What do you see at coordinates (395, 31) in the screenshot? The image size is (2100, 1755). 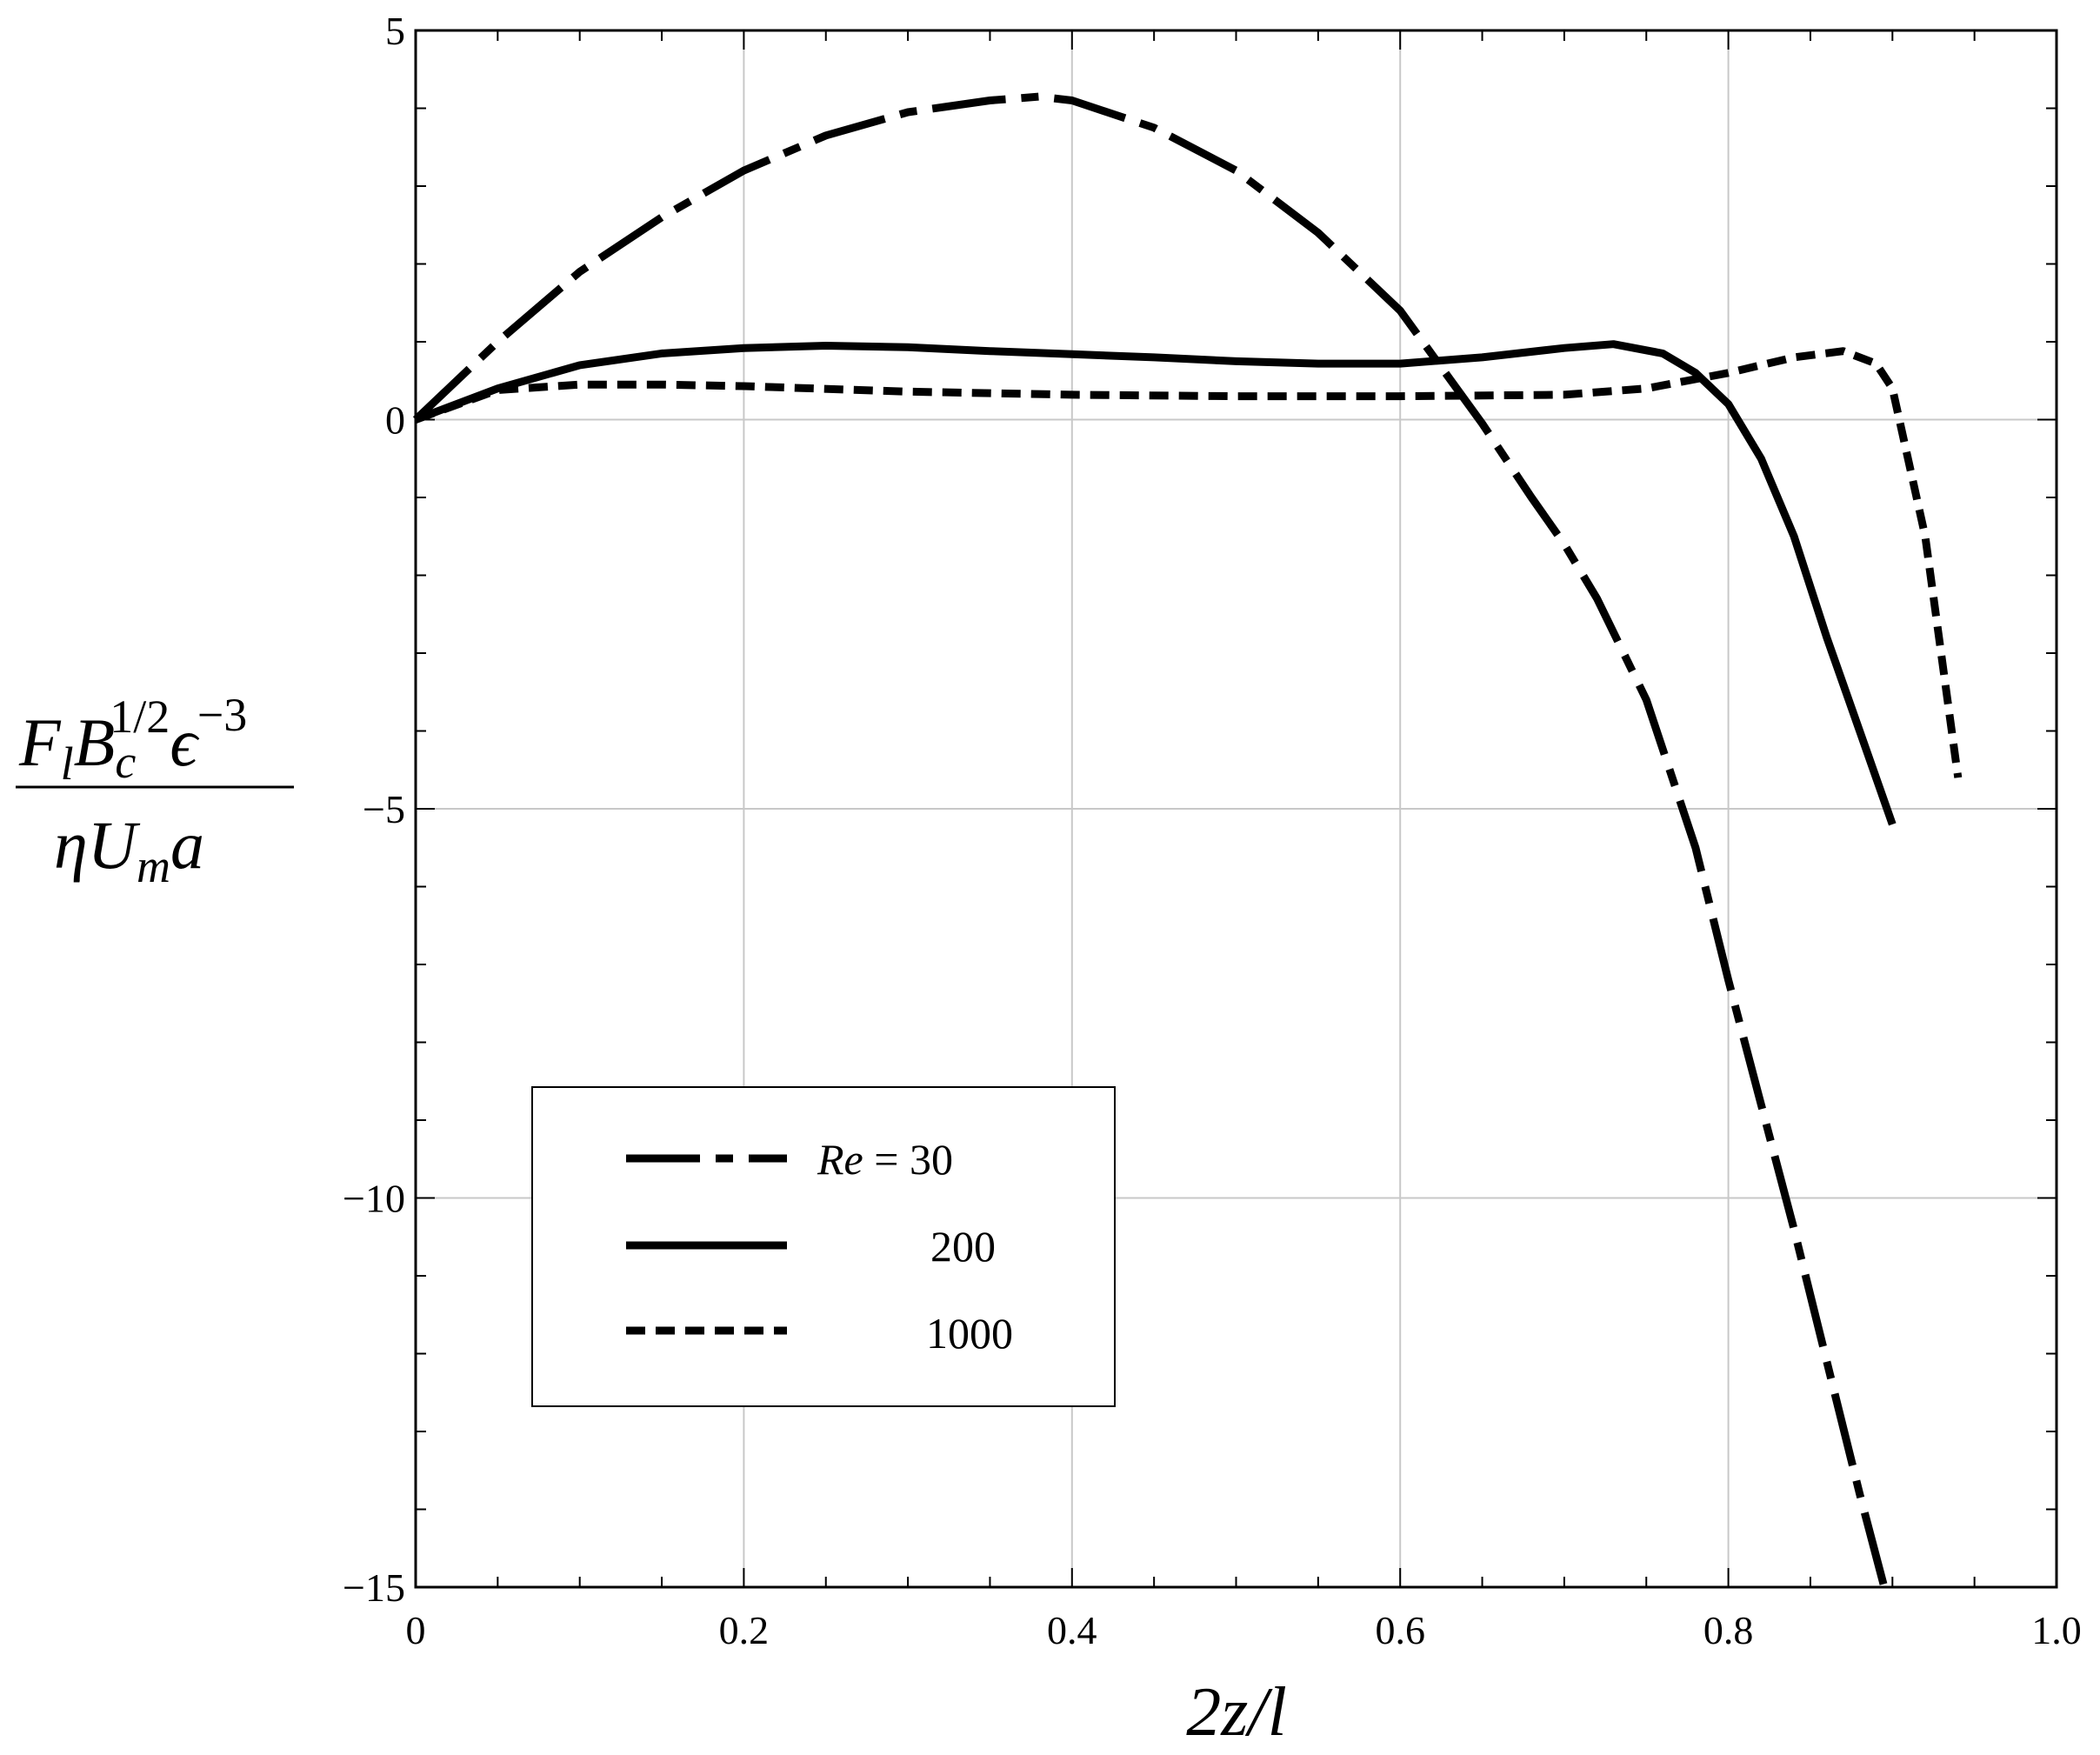 I see `y-tick-label-0: 5` at bounding box center [395, 31].